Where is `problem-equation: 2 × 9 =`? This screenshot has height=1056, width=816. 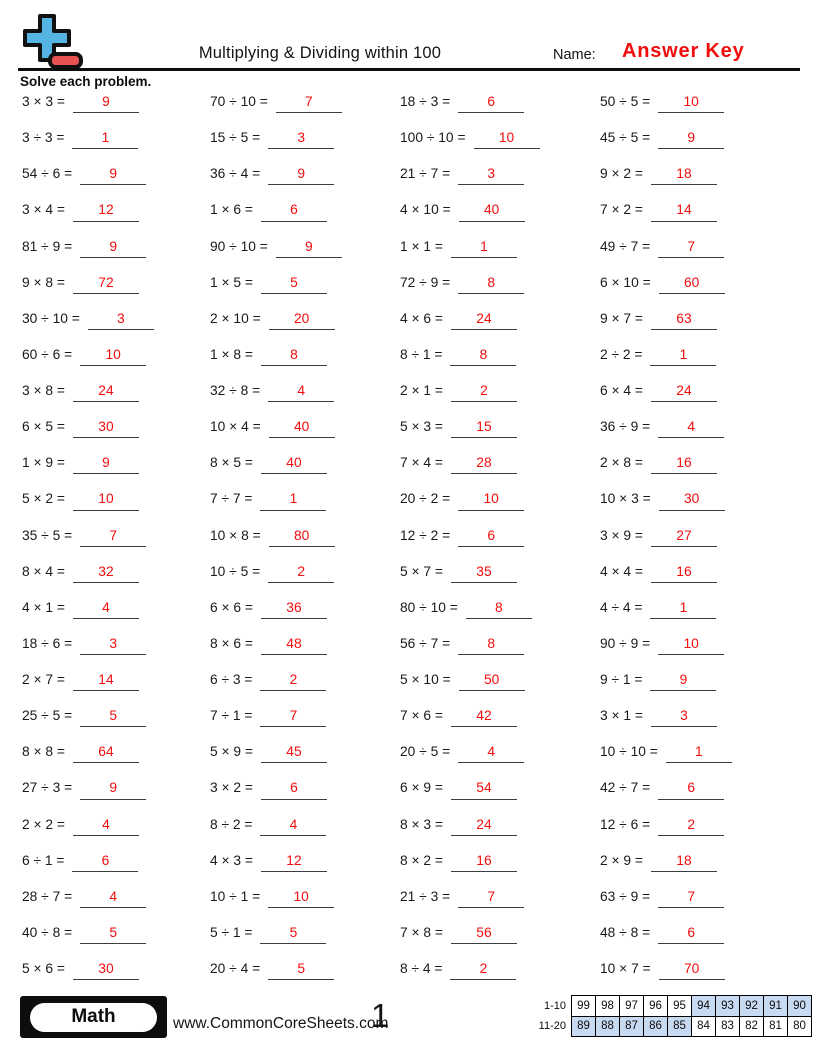
problem-equation: 2 × 9 = is located at coordinates (621, 860).